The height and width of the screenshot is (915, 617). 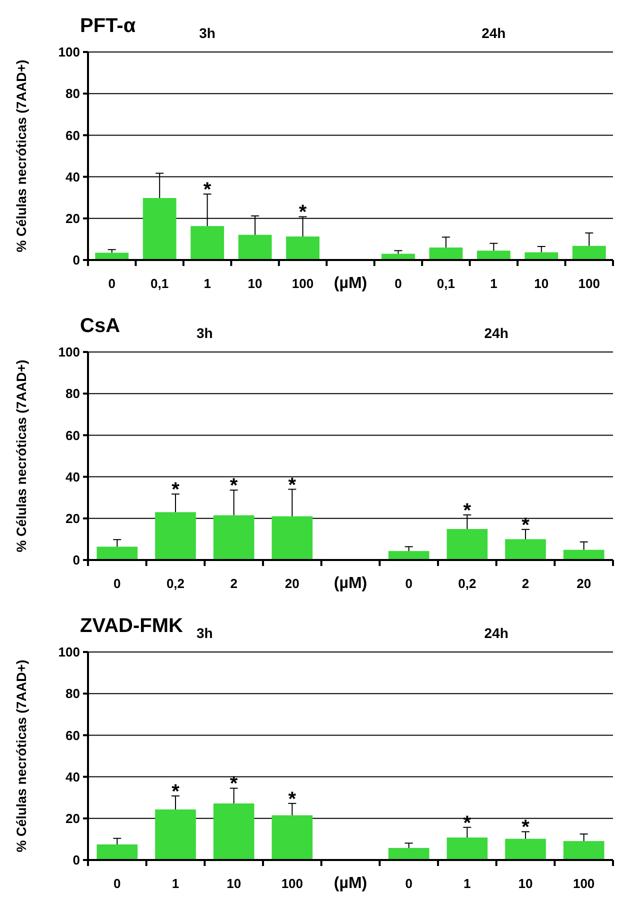 I want to click on chart-title: CsA, so click(x=100, y=326).